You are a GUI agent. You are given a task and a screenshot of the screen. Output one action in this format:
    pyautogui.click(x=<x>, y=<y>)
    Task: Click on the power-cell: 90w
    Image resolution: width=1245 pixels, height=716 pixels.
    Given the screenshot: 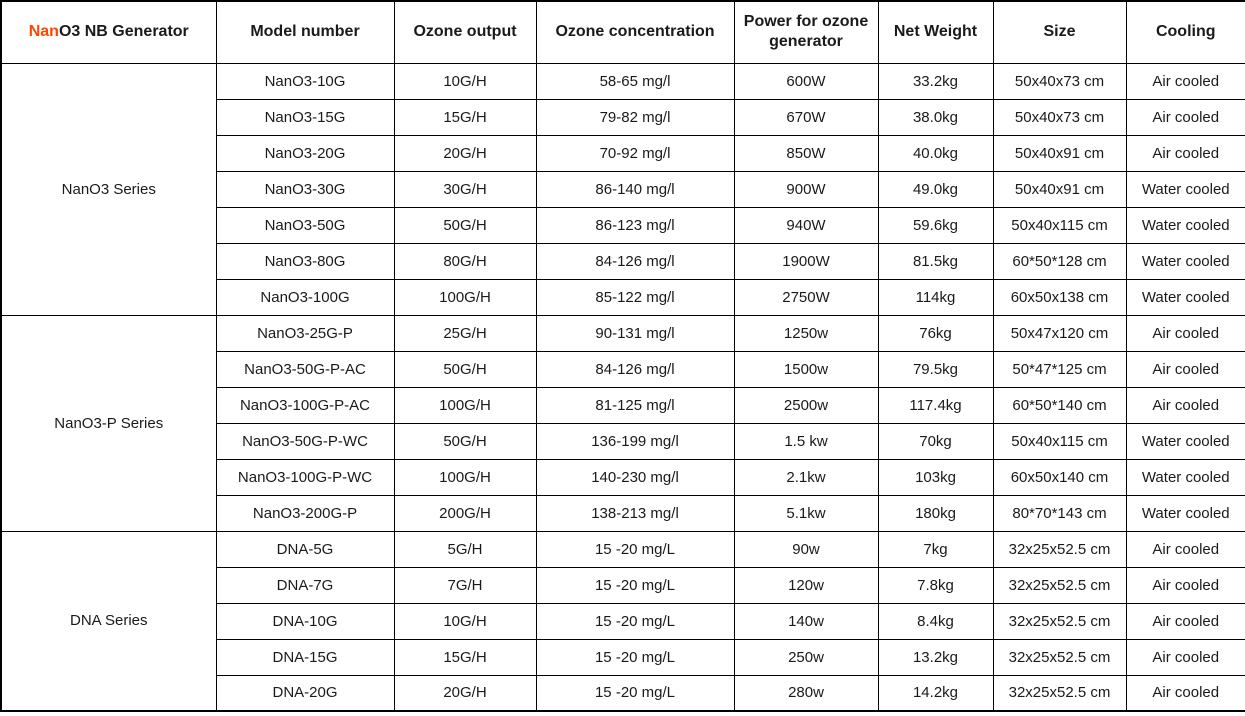 What is the action you would take?
    pyautogui.click(x=806, y=549)
    